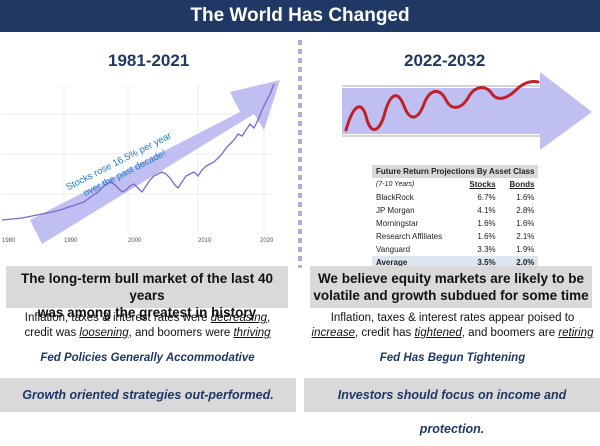 The width and height of the screenshot is (600, 446). I want to click on axis-tick-1990: 1990, so click(71, 241).